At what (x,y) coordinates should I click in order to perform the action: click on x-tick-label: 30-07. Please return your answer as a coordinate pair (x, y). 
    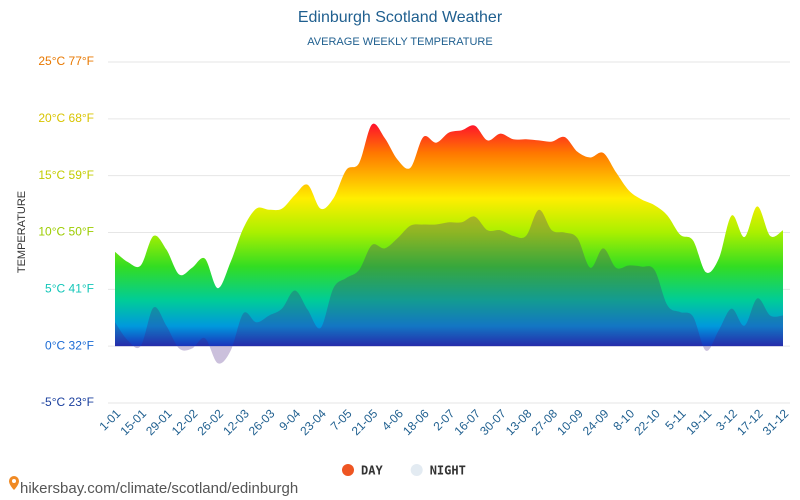
    Looking at the image, I should click on (493, 422).